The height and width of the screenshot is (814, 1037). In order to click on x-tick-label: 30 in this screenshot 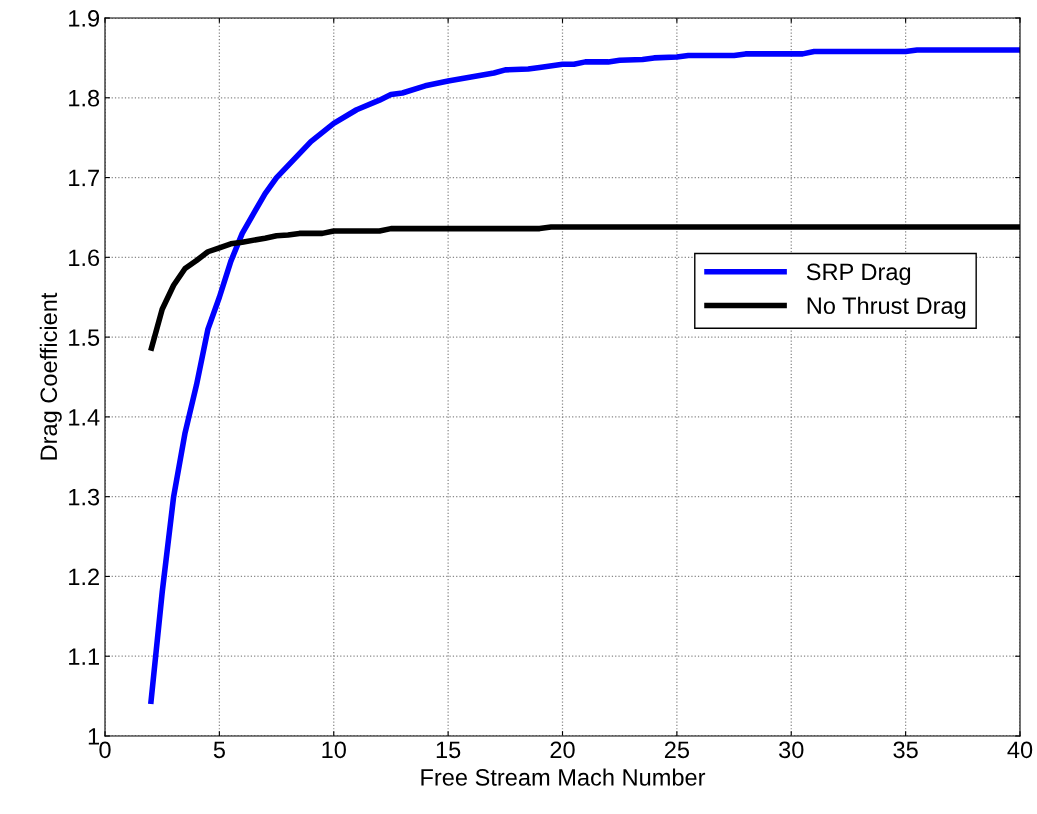, I will do `click(791, 750)`.